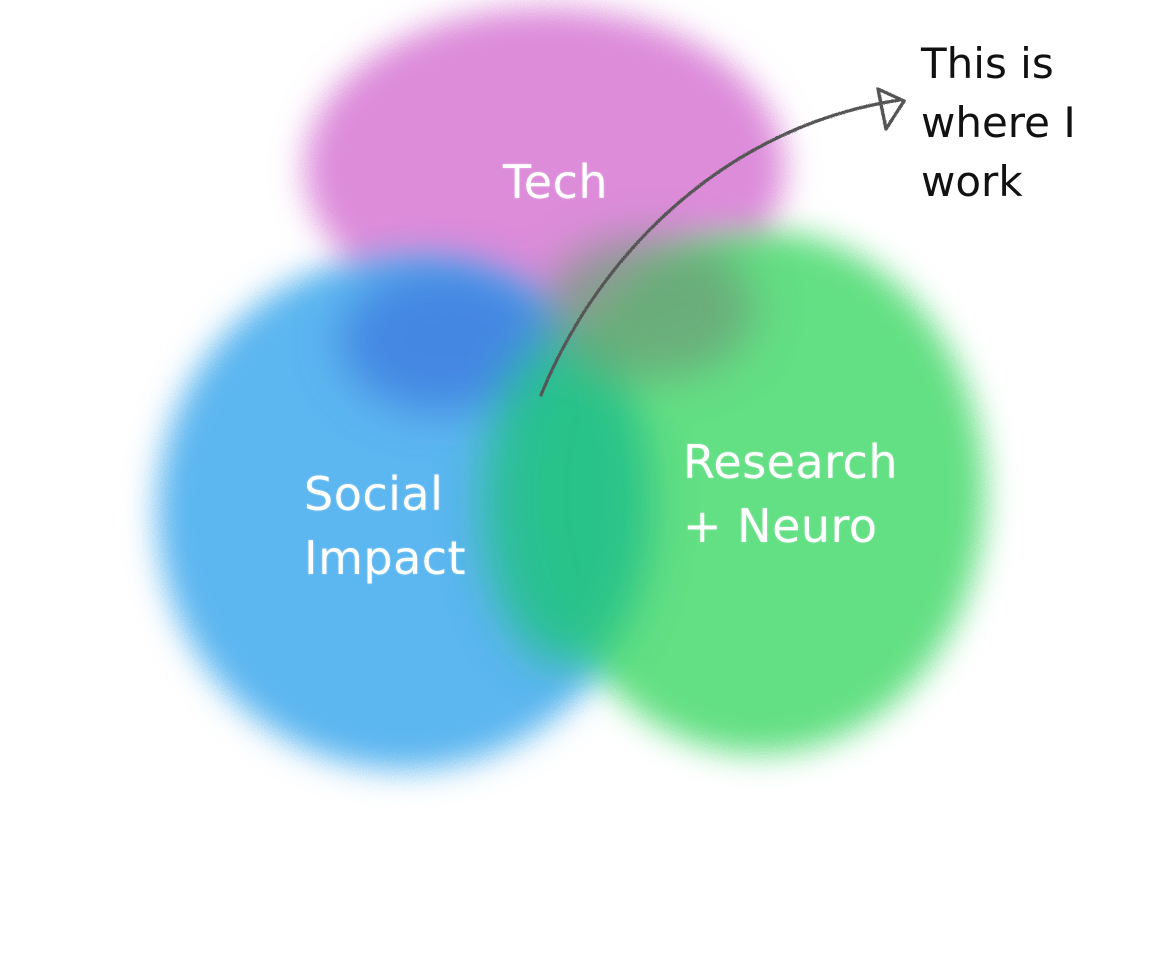 The height and width of the screenshot is (966, 1164). What do you see at coordinates (972, 181) in the screenshot?
I see `annotation-line-3: work` at bounding box center [972, 181].